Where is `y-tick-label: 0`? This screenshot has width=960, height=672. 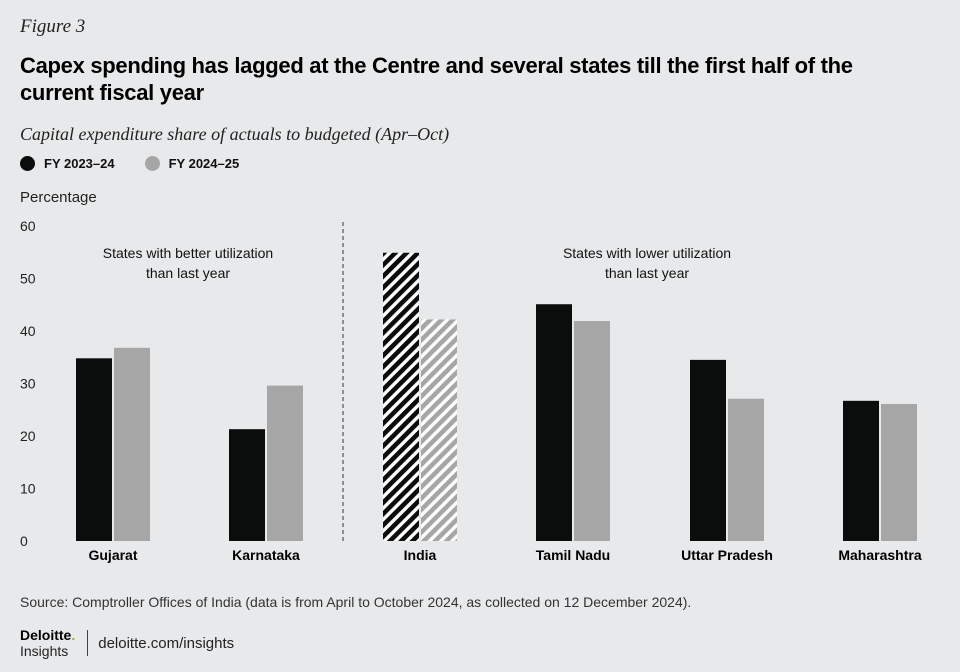 y-tick-label: 0 is located at coordinates (24, 541).